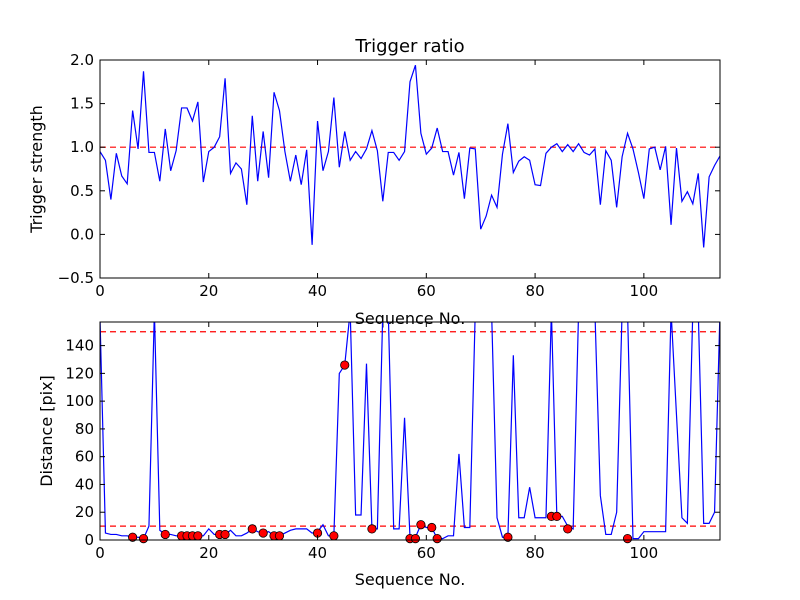 This screenshot has height=600, width=800. I want to click on y-tick-label: −0.5, so click(76, 278).